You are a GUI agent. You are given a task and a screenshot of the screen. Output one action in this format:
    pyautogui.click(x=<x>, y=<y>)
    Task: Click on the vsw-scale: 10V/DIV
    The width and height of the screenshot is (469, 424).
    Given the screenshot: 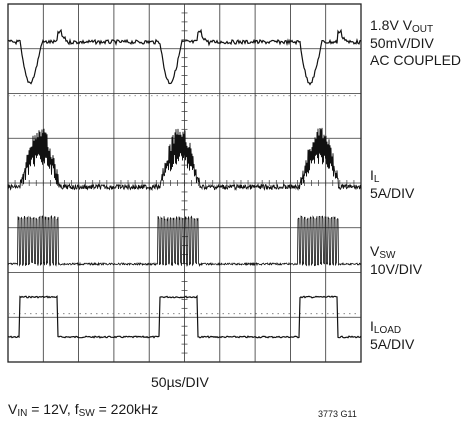 What is the action you would take?
    pyautogui.click(x=396, y=269)
    